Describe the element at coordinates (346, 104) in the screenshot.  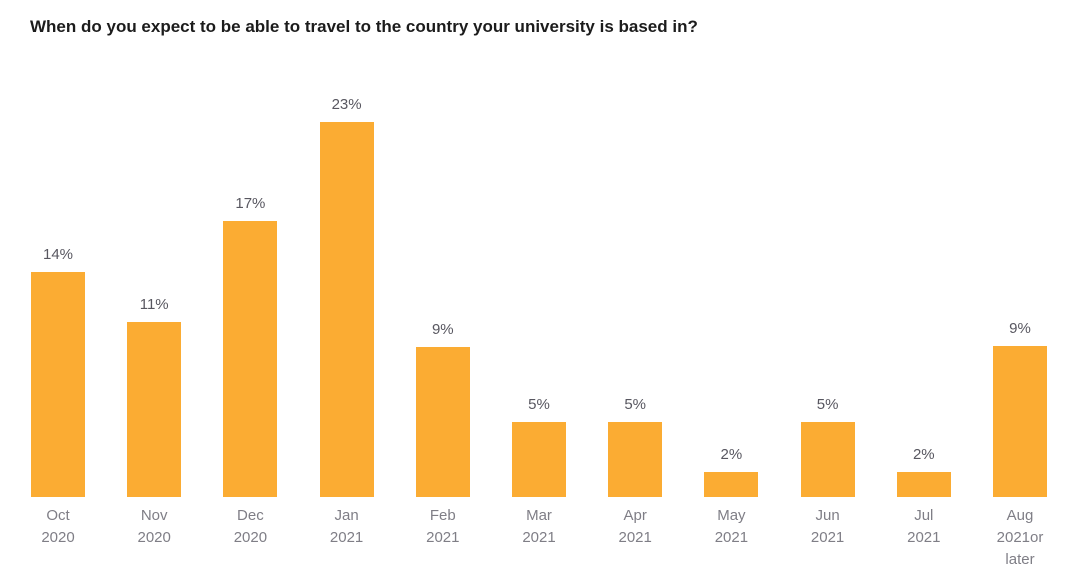
I see `bar-value-label: 23%` at that location.